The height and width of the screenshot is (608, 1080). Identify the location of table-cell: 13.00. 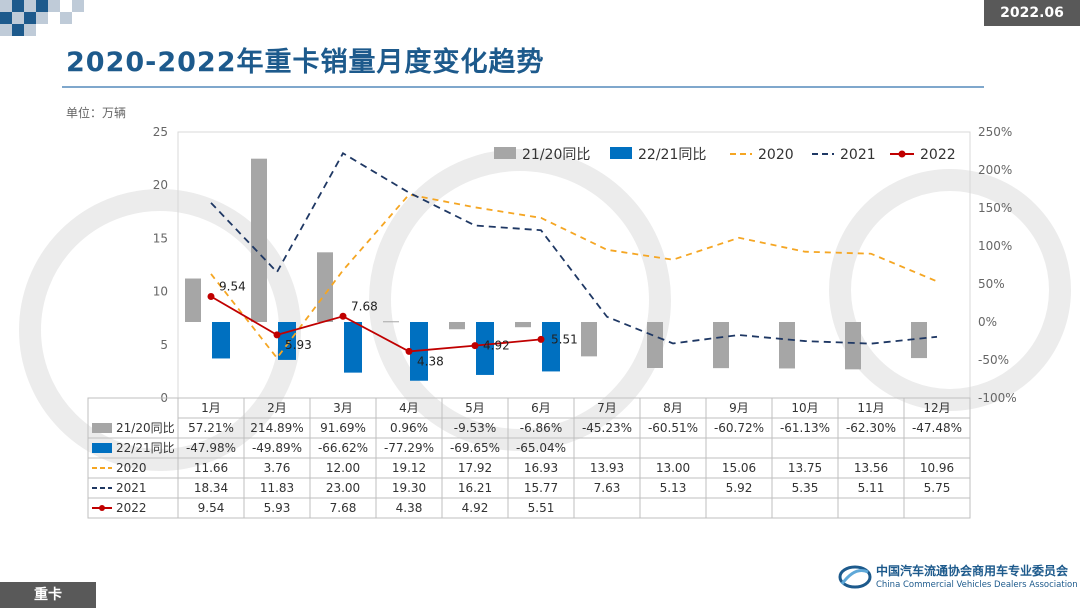
(673, 468).